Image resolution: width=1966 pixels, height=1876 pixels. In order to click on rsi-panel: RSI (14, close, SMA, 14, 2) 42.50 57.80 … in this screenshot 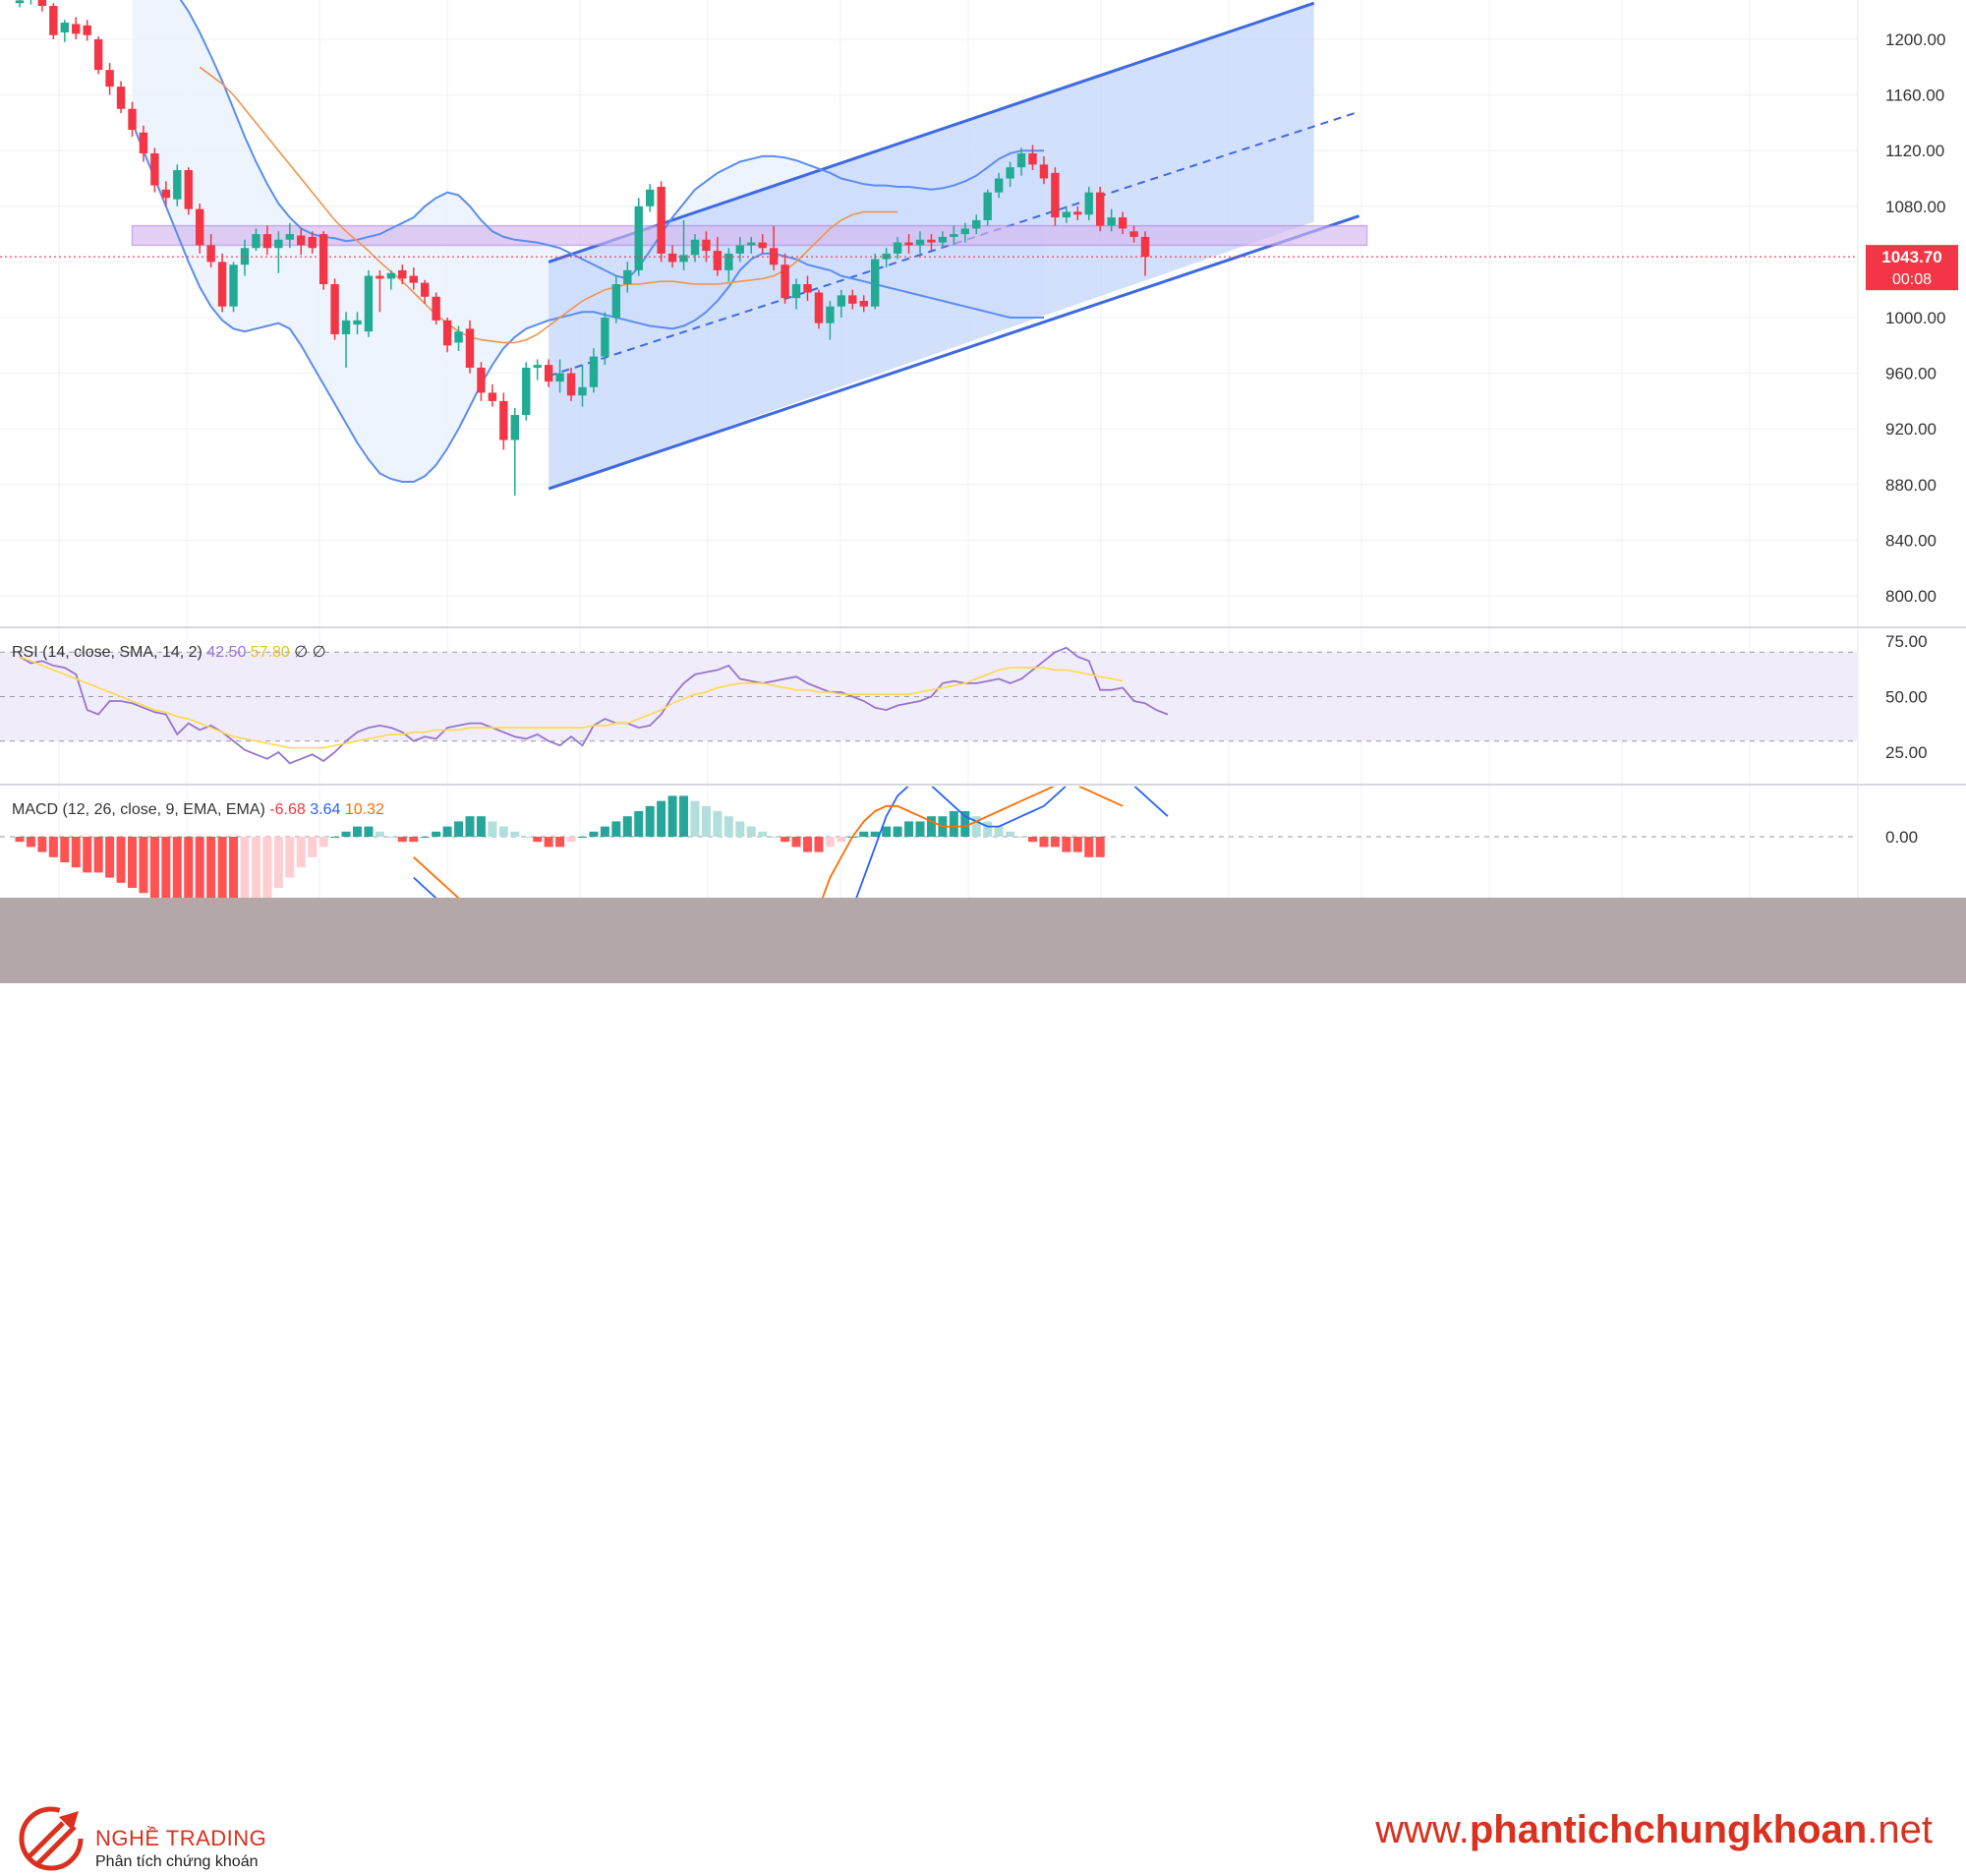, I will do `click(929, 705)`.